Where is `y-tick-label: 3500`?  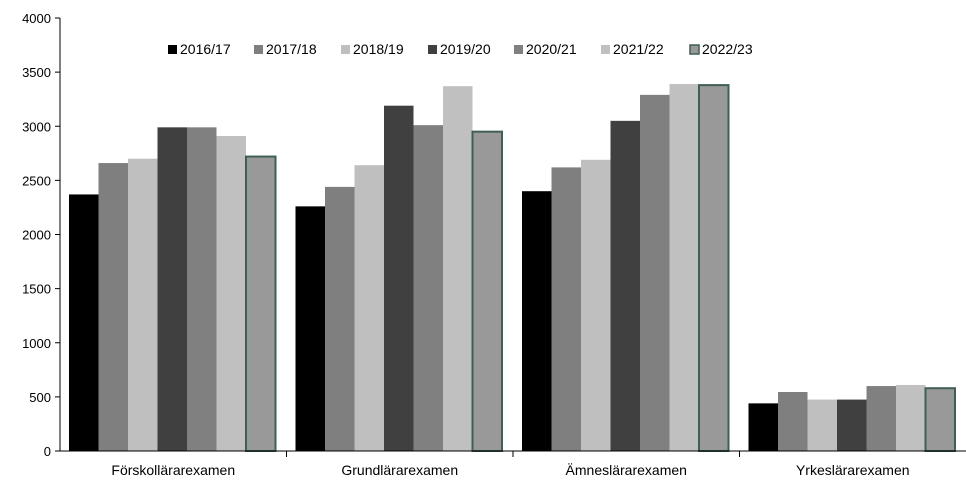
y-tick-label: 3500 is located at coordinates (36, 72).